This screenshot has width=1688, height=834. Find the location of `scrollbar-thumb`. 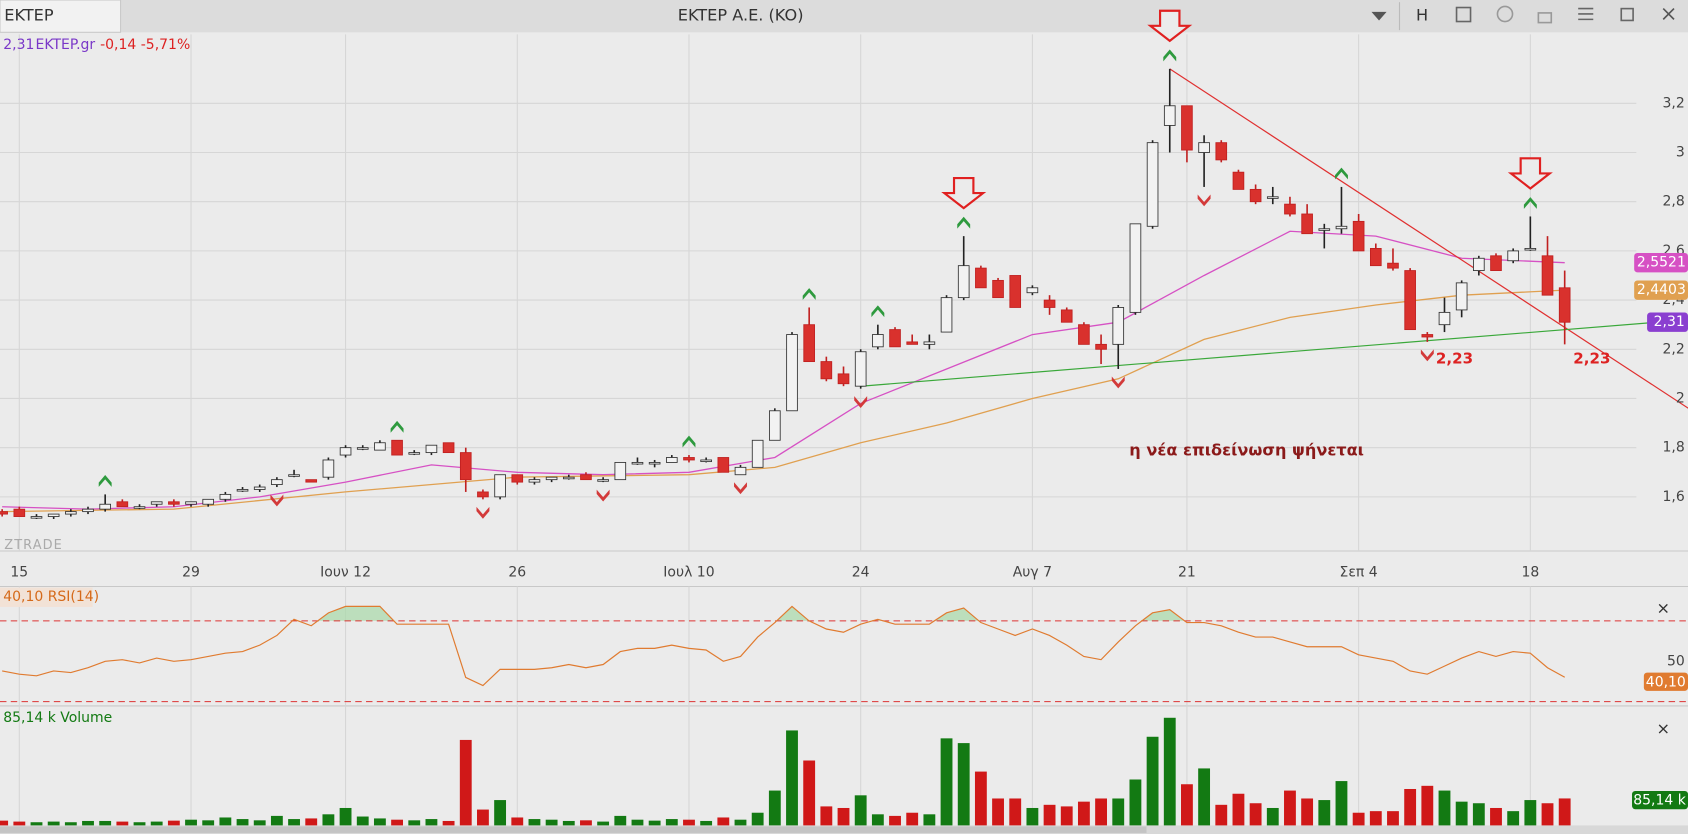

scrollbar-thumb is located at coordinates (573, 829).